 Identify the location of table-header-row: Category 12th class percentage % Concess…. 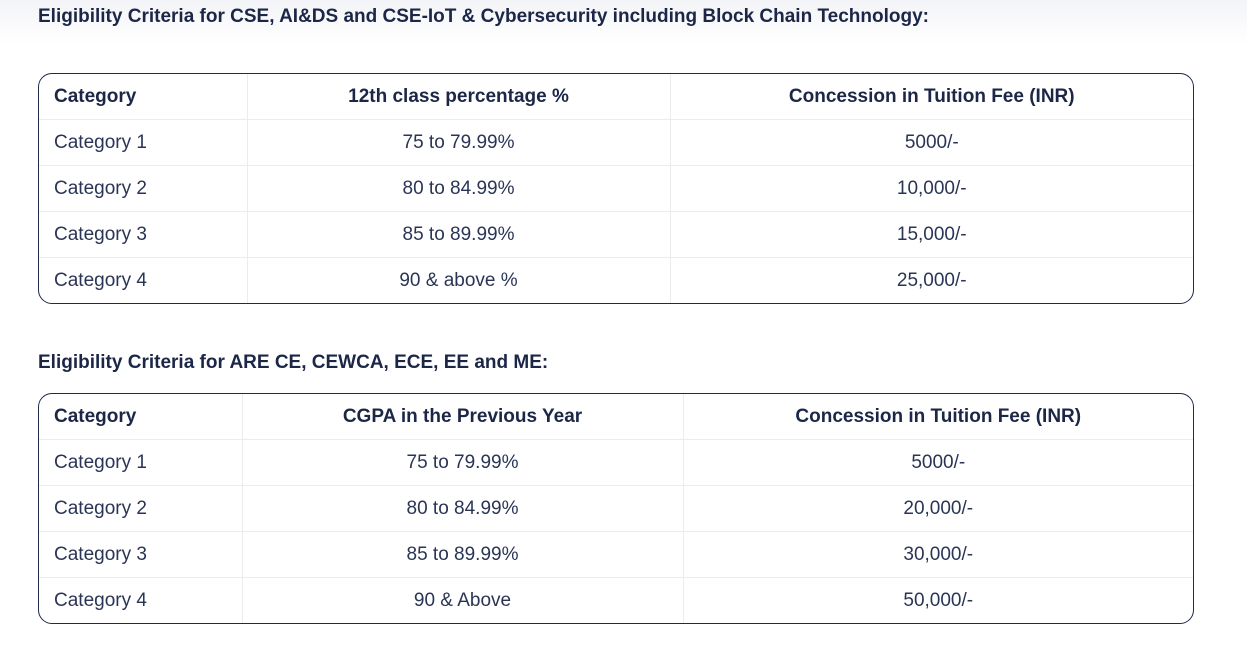
(616, 97).